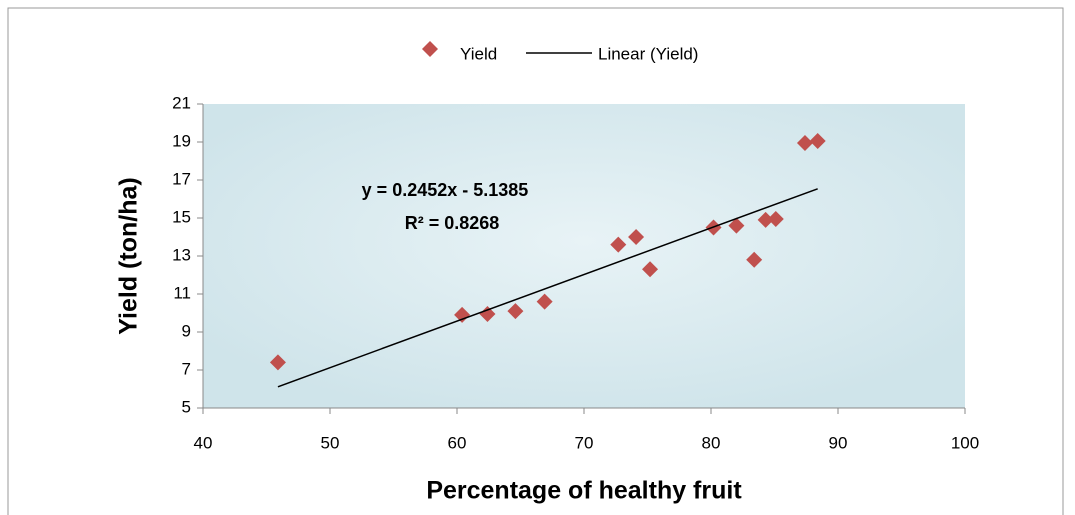  Describe the element at coordinates (186, 406) in the screenshot. I see `y-tick-label: 5` at that location.